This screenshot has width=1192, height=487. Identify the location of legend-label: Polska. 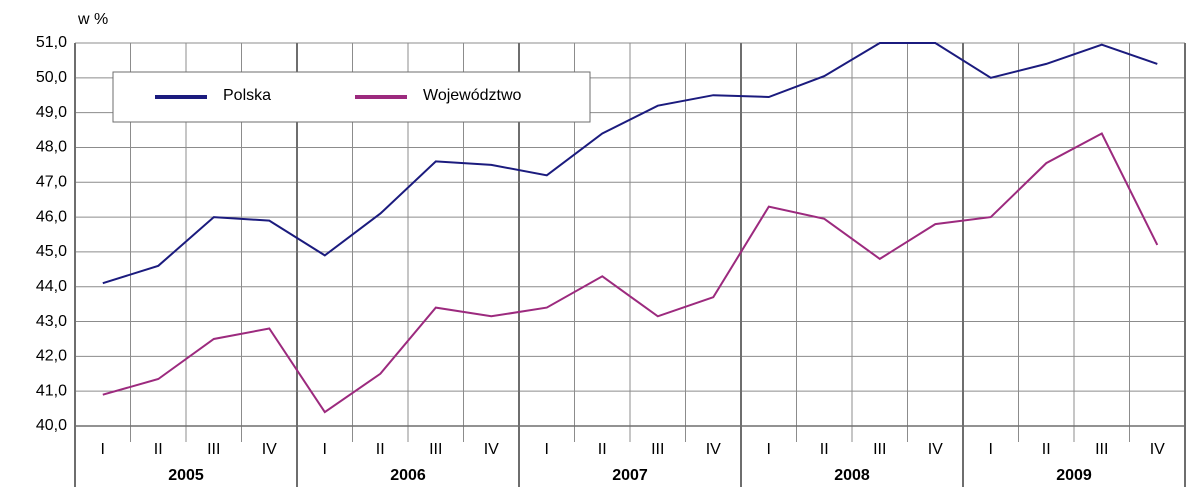
(247, 95).